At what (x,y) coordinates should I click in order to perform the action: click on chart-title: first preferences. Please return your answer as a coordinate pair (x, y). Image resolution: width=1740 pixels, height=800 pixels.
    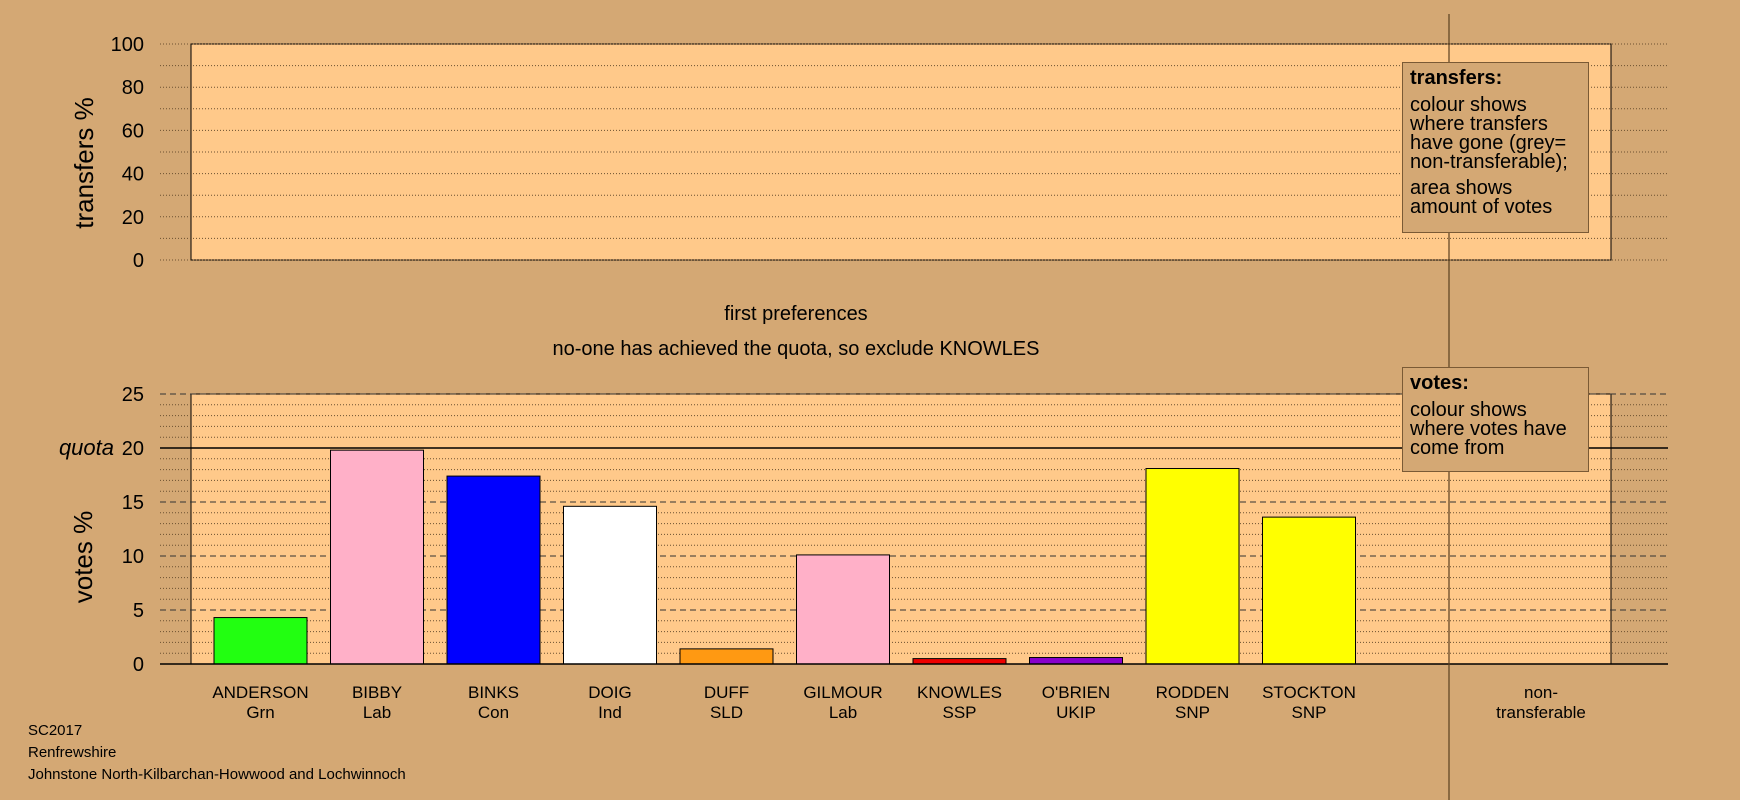
    Looking at the image, I should click on (795, 314).